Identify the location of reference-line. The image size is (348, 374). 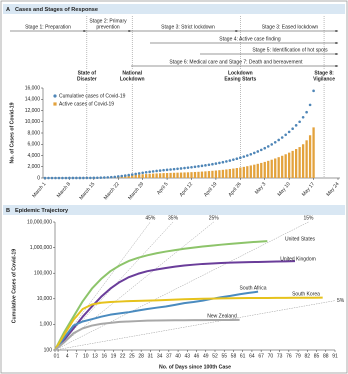
(114, 286).